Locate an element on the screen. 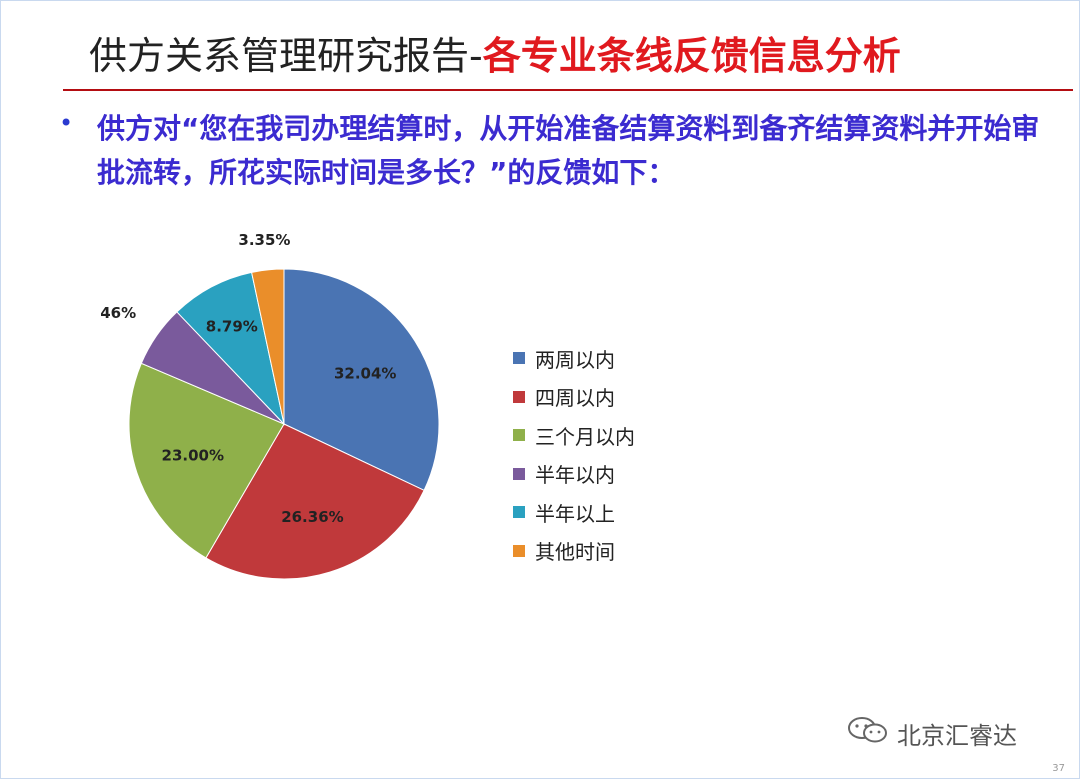  legend-item: 四周以内 is located at coordinates (574, 397).